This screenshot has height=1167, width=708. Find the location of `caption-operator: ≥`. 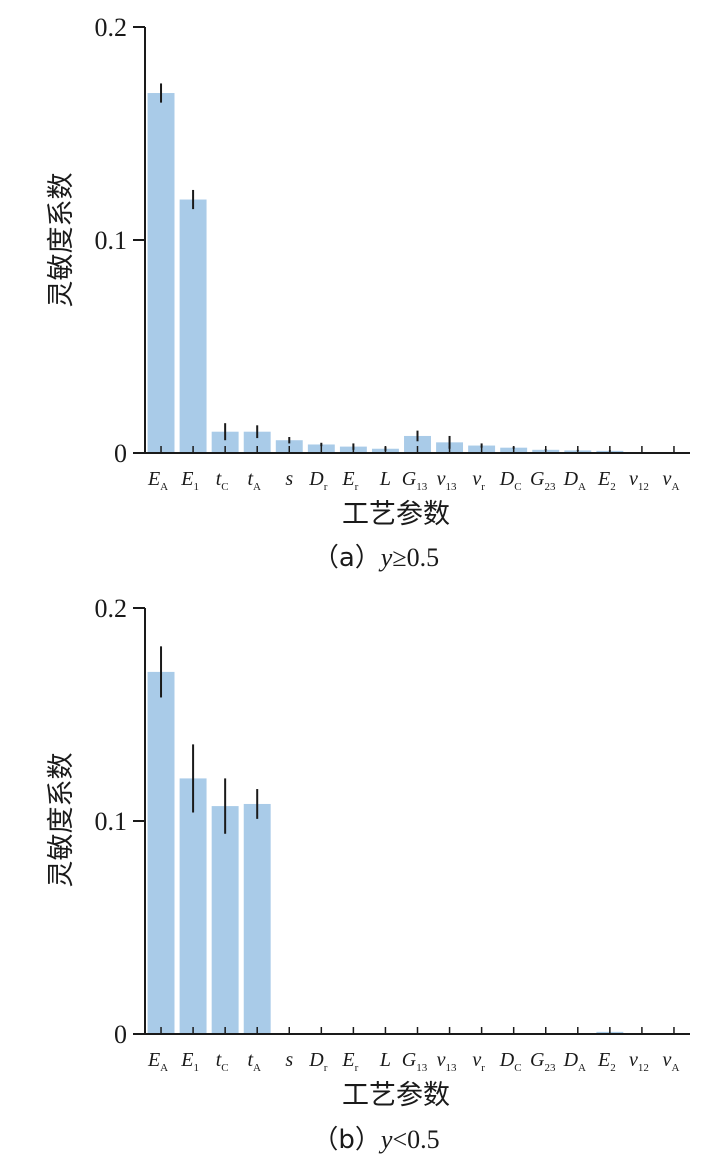

caption-operator: ≥ is located at coordinates (399, 557).